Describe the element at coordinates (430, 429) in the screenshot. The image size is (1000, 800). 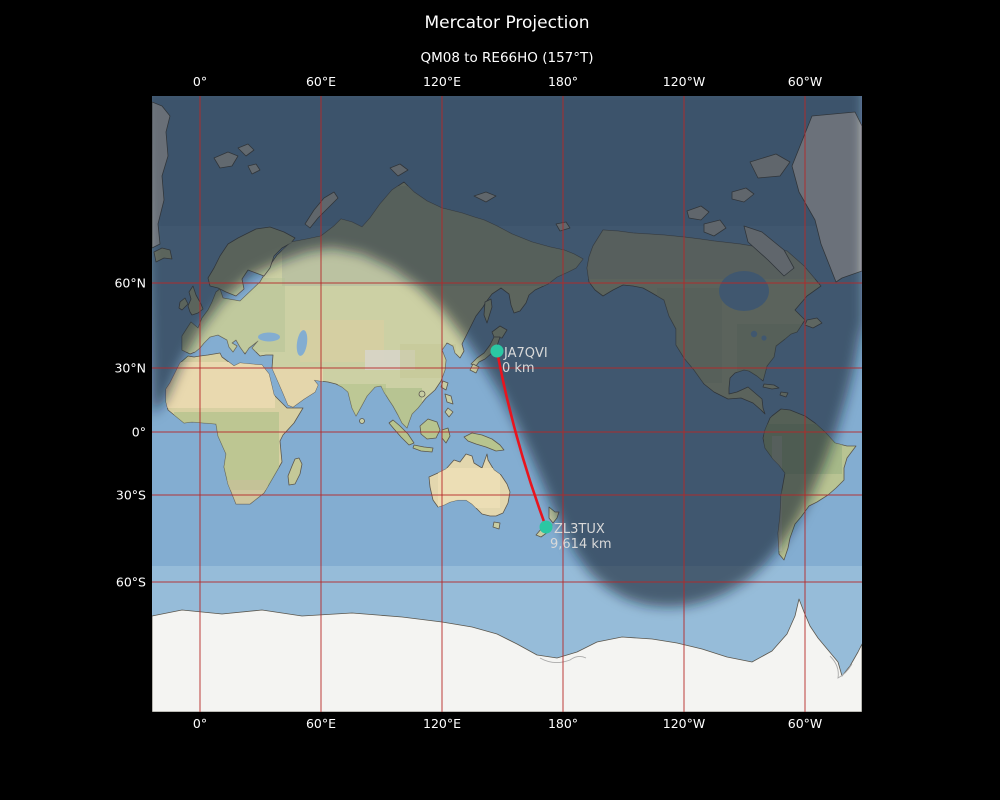
I see `borneo` at that location.